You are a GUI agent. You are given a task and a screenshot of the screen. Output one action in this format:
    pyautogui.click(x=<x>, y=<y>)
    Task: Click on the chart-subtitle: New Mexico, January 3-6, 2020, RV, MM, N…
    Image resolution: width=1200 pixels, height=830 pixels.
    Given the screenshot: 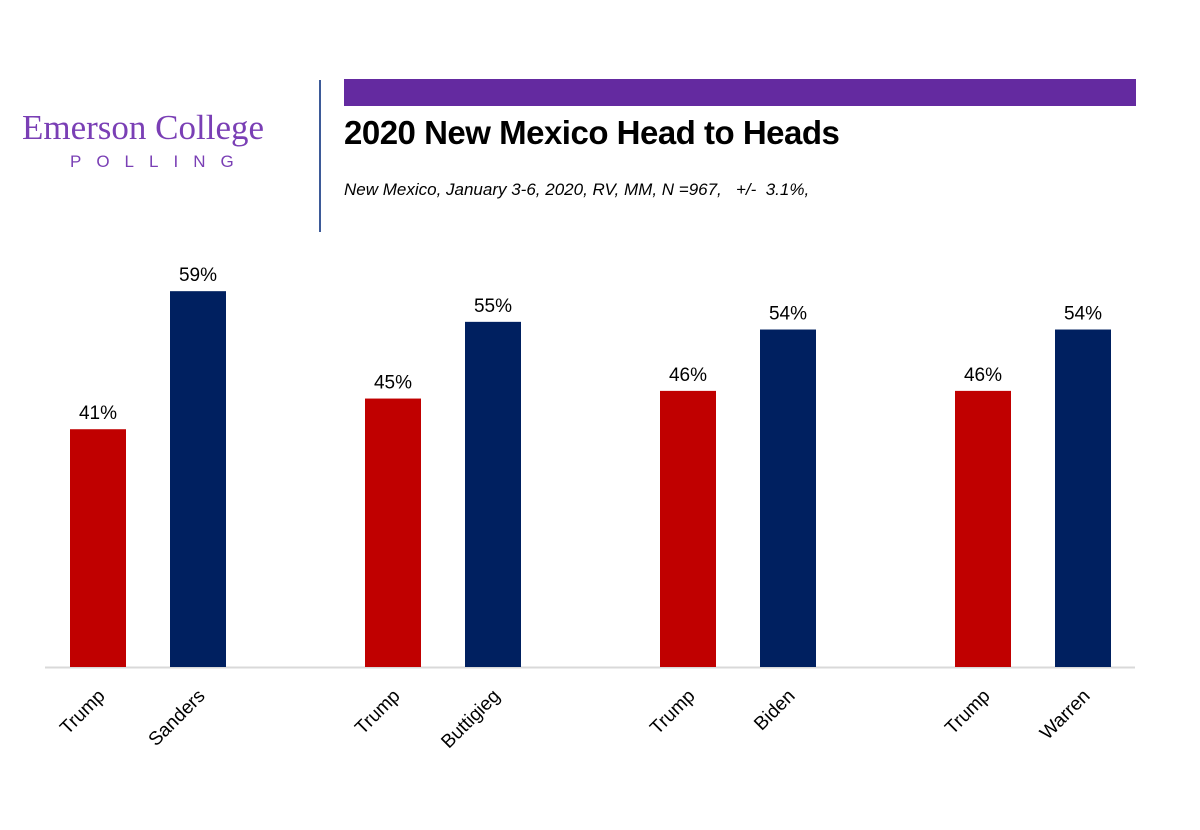 What is the action you would take?
    pyautogui.click(x=577, y=189)
    